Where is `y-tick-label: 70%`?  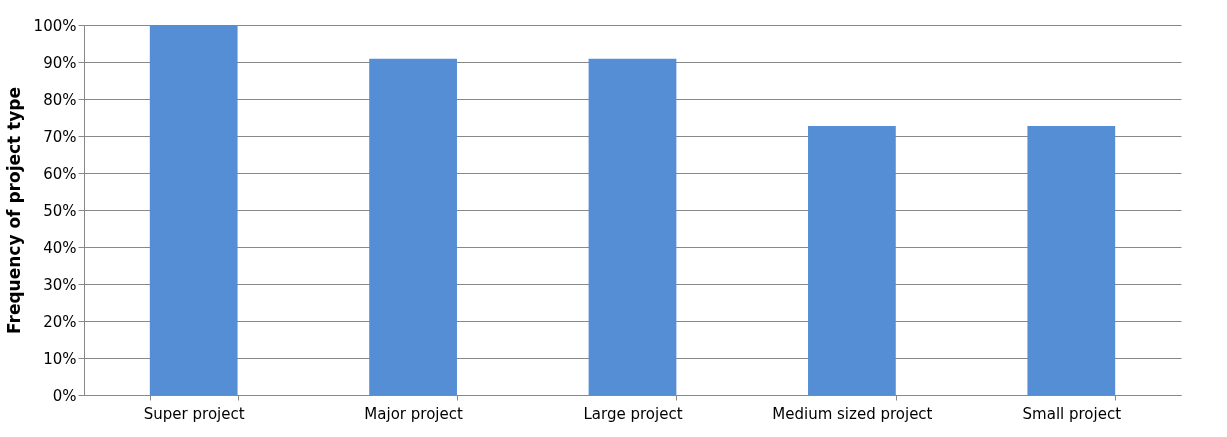 y-tick-label: 70% is located at coordinates (60, 136).